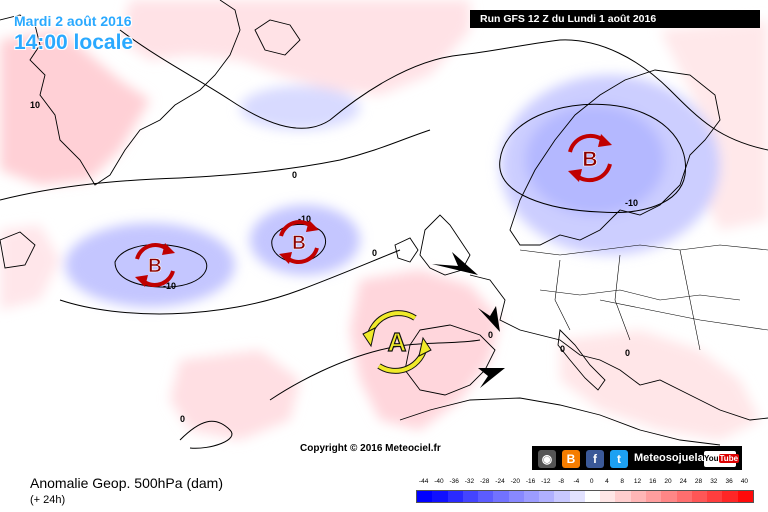 The image size is (768, 512). I want to click on scale-tick-label: -36, so click(454, 481).